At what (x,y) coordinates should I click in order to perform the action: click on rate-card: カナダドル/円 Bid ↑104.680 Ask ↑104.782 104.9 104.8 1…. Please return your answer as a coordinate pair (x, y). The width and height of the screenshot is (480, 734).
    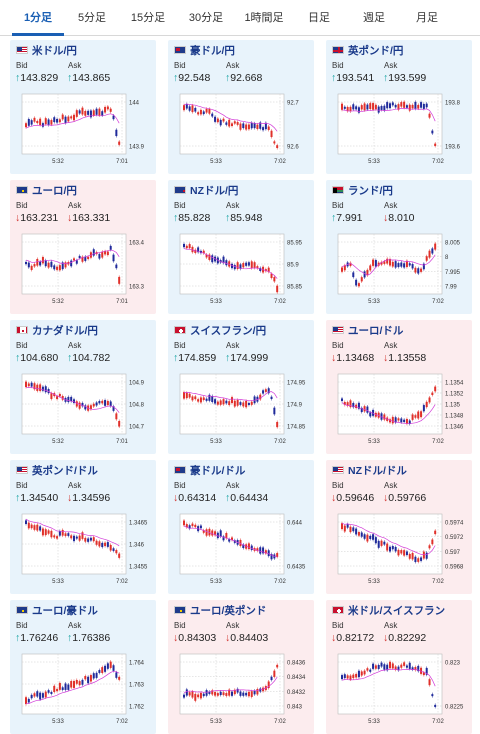
    Looking at the image, I should click on (83, 387).